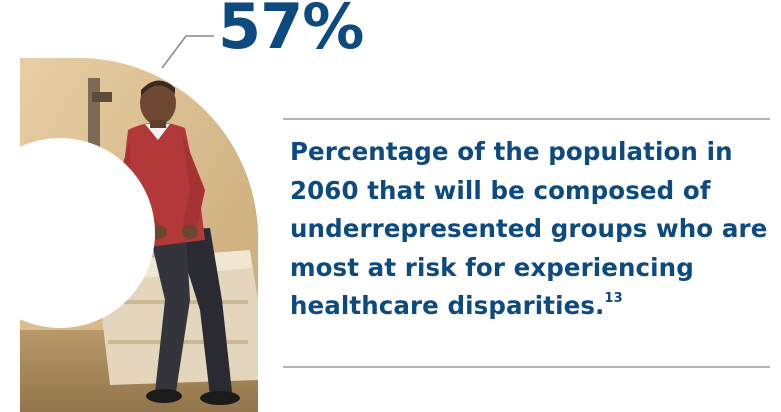  Describe the element at coordinates (526, 119) in the screenshot. I see `top-divider` at that location.